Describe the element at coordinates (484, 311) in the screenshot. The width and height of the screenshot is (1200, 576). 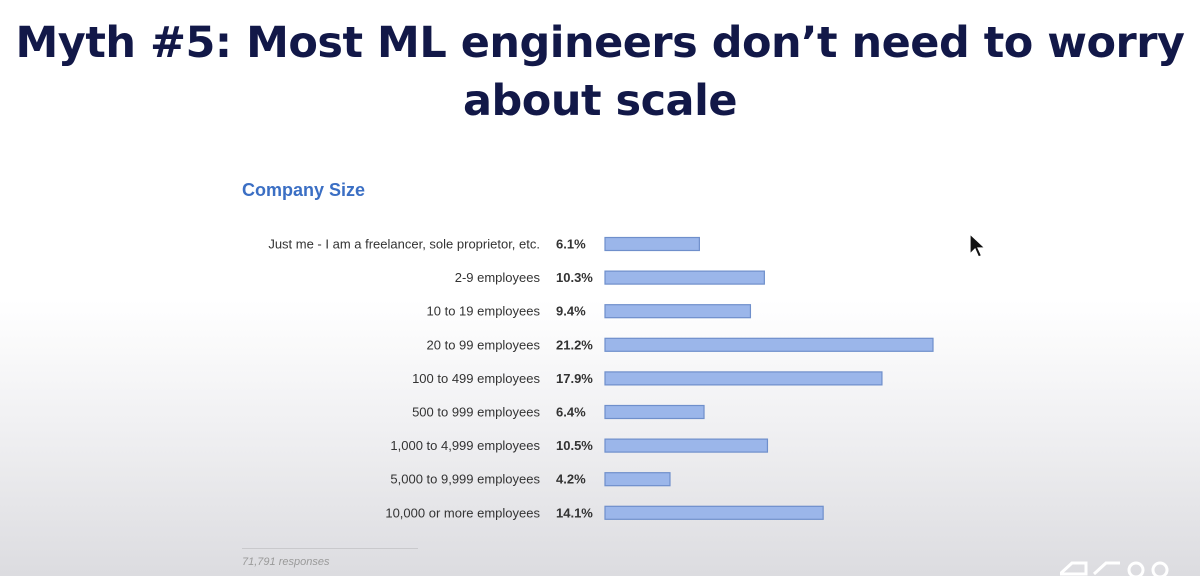
I see `category-label: 10 to 19 employees` at that location.